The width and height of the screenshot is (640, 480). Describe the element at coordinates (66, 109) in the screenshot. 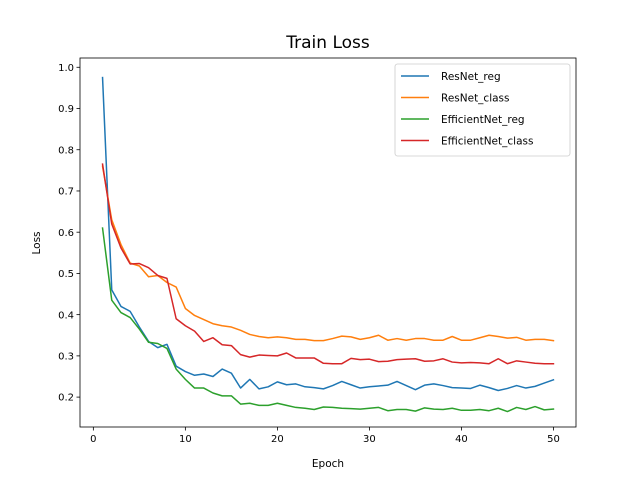

I see `y-tick-label: 0.9` at that location.